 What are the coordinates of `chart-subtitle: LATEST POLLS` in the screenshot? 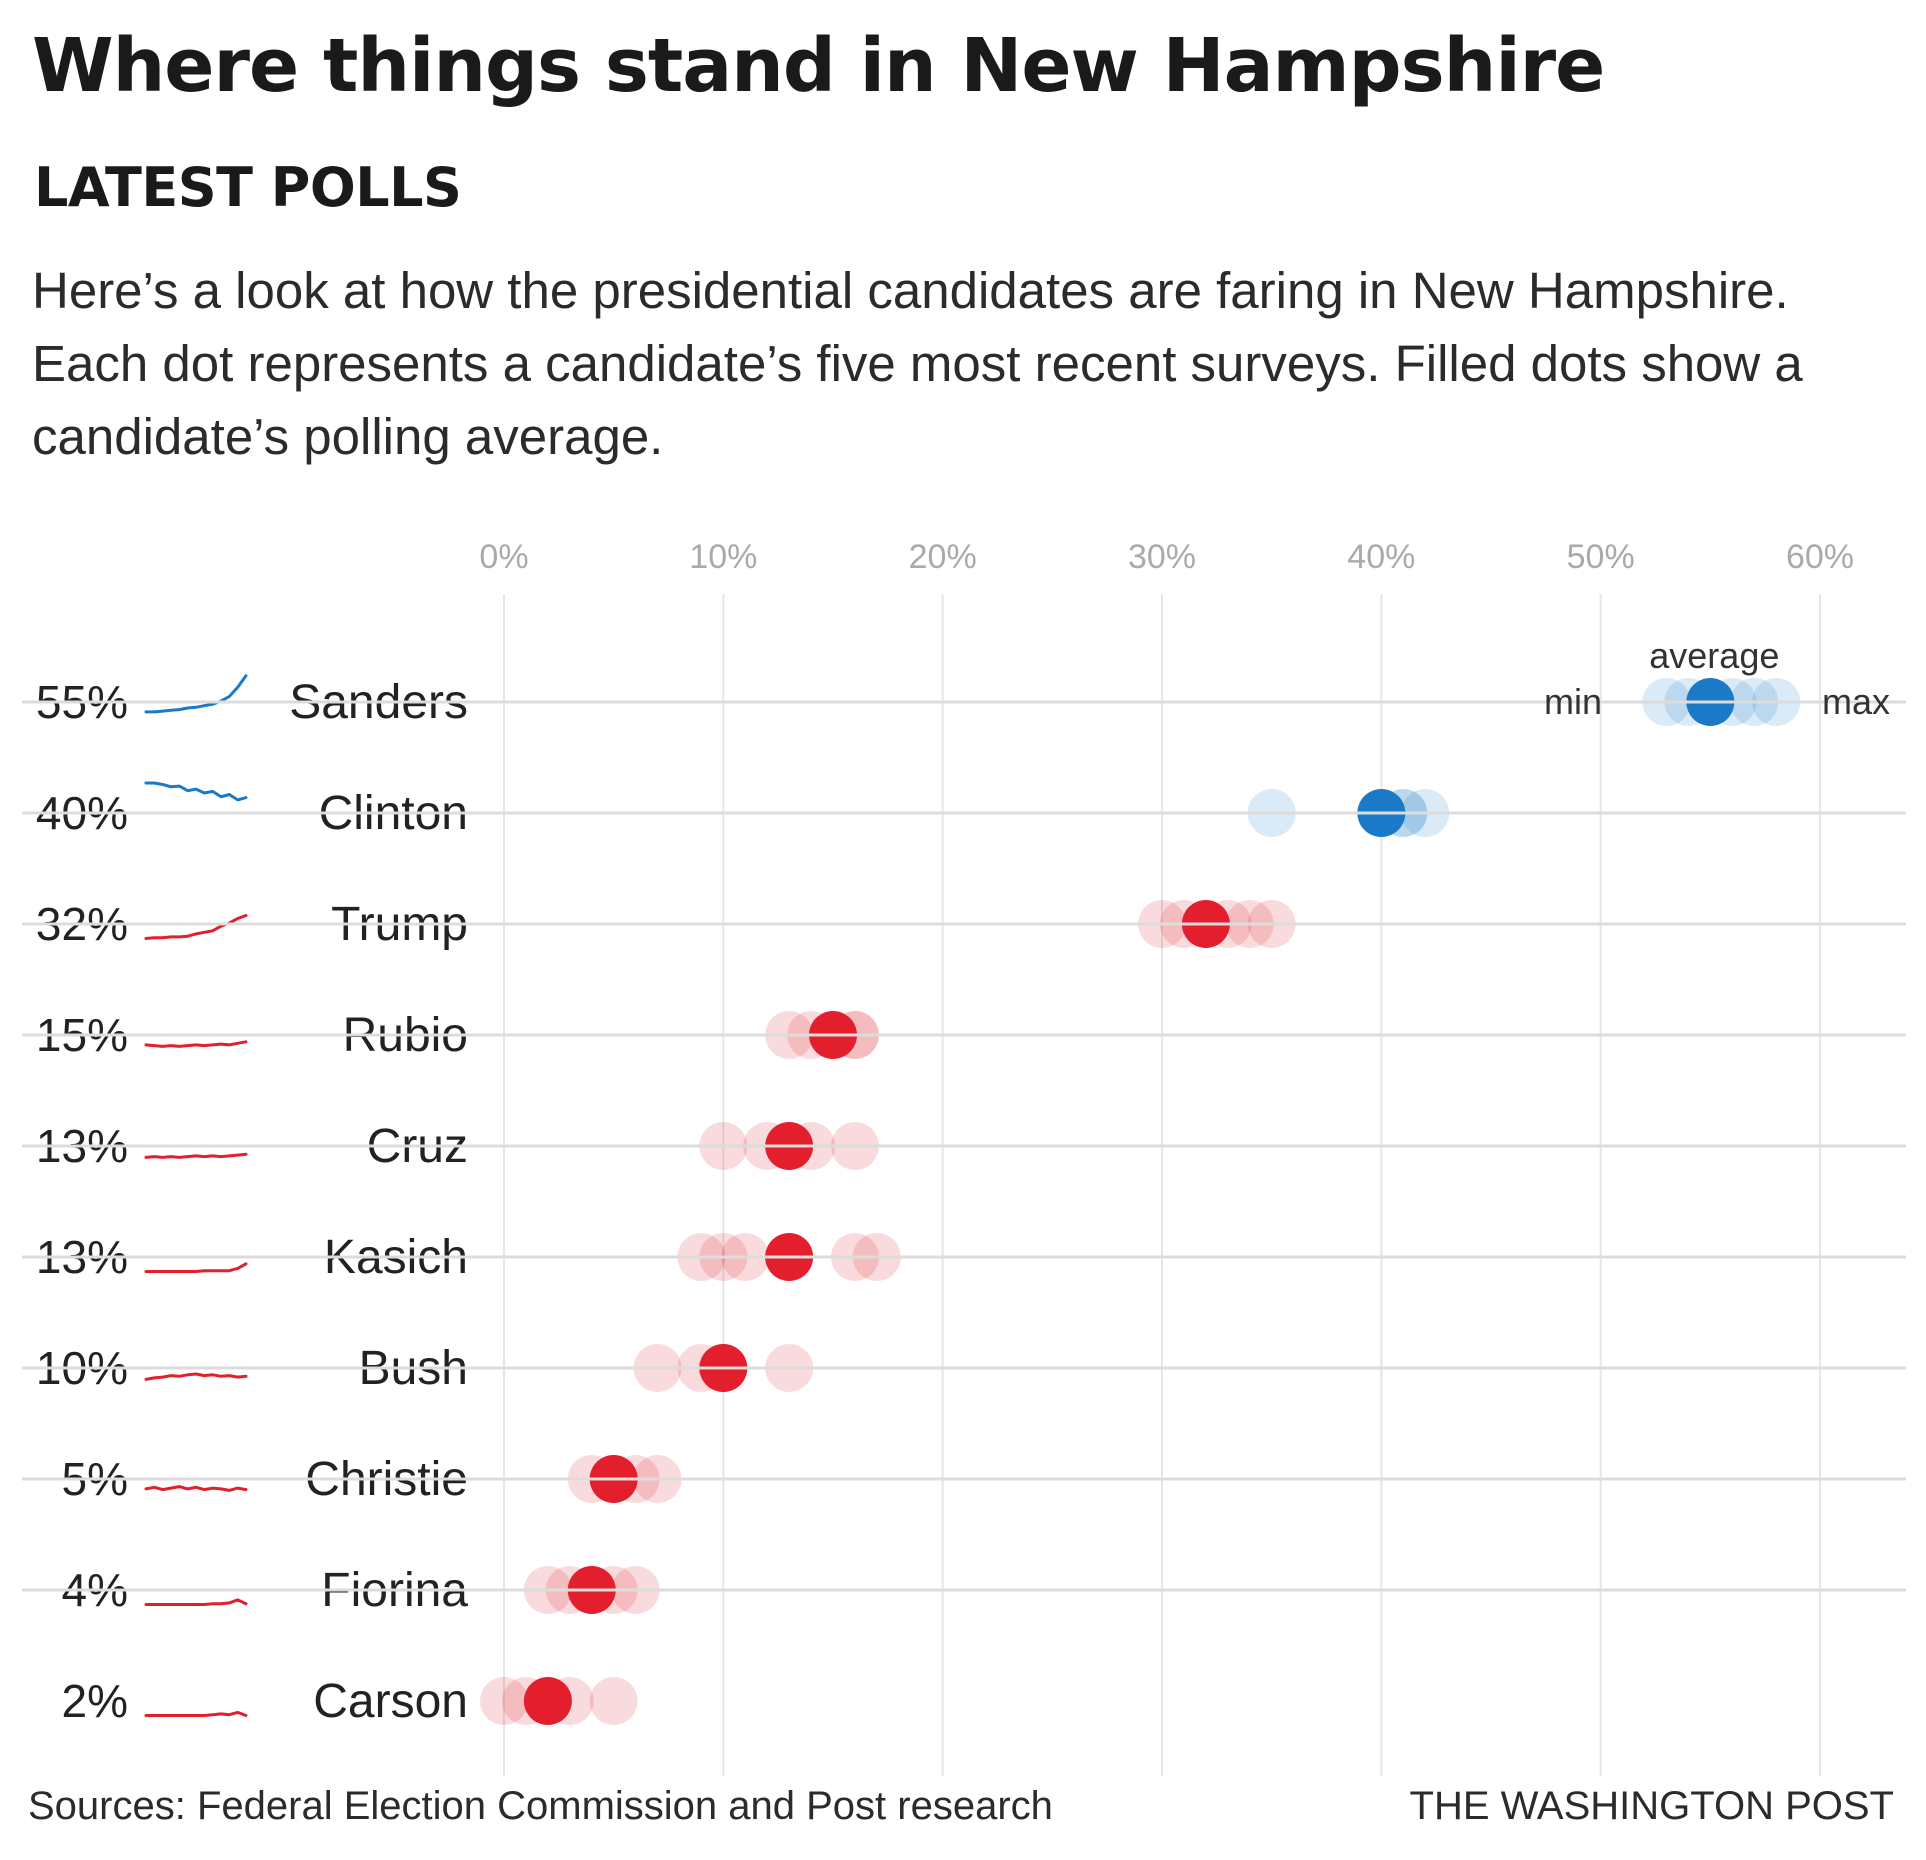 It's located at (248, 187).